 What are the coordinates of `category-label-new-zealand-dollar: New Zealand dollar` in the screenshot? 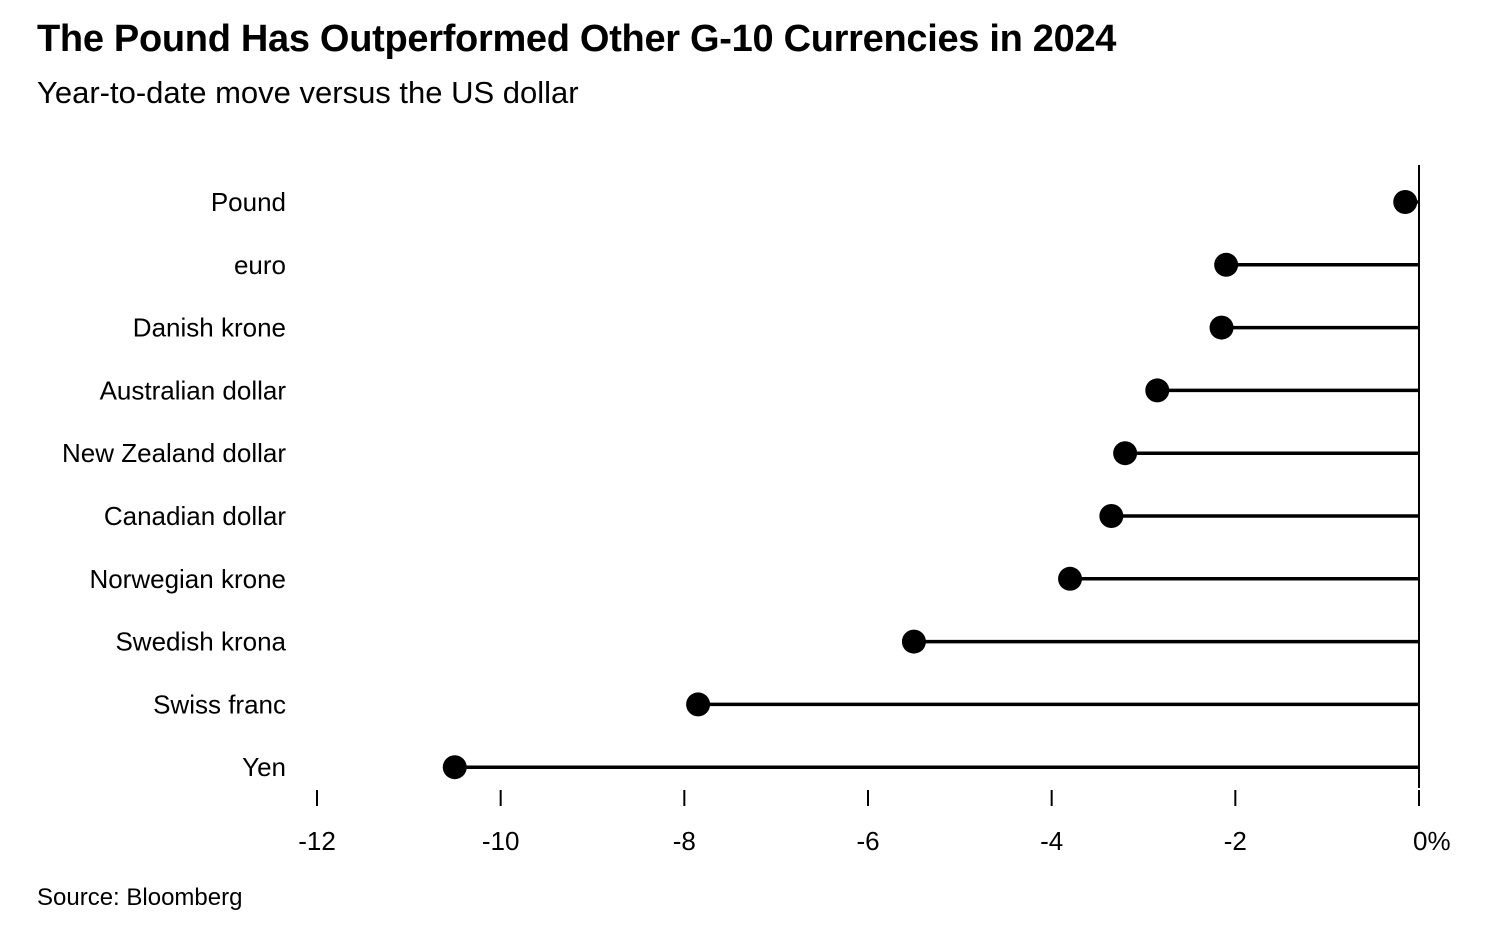 It's located at (174, 453).